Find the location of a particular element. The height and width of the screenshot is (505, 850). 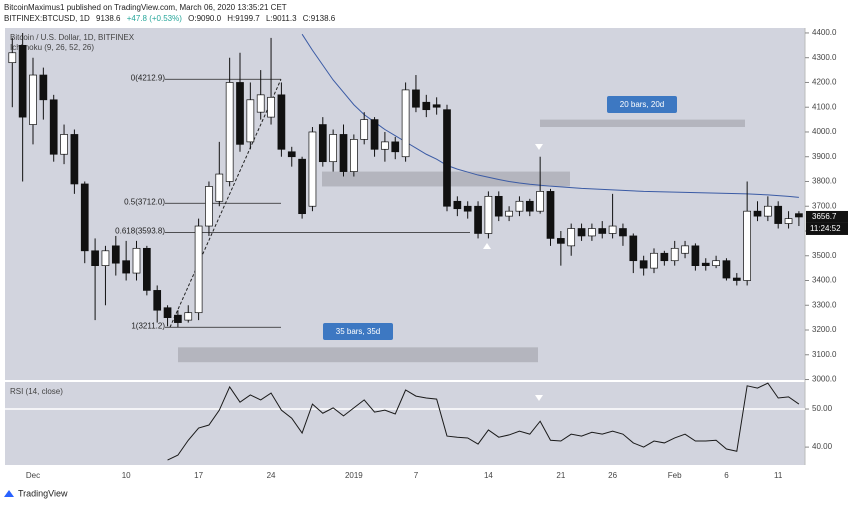

logo-icon is located at coordinates (9, 493).